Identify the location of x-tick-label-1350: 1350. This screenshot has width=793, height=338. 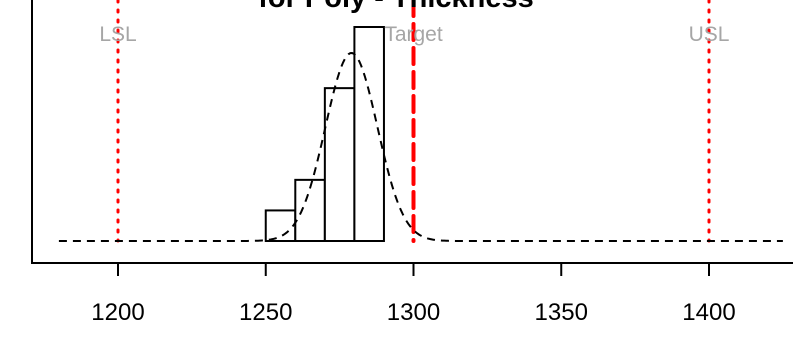
(561, 312).